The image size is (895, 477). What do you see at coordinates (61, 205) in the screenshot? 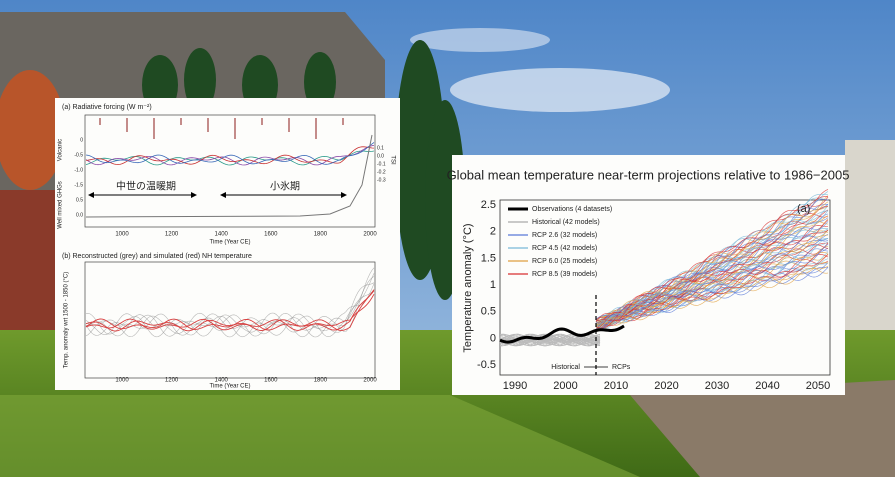
I see `axis-label: Well mixed GHGs` at bounding box center [61, 205].